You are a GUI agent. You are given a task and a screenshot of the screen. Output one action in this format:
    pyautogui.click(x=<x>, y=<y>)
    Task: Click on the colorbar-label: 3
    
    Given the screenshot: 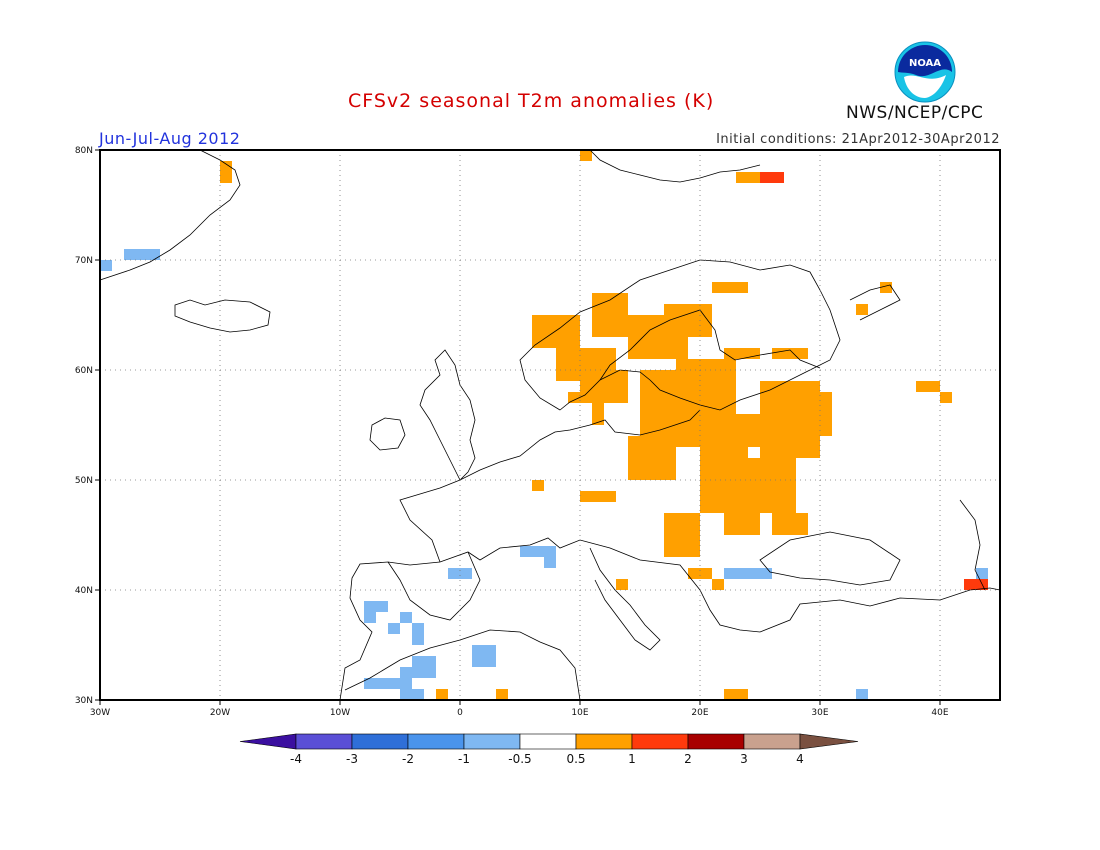 What is the action you would take?
    pyautogui.click(x=744, y=759)
    